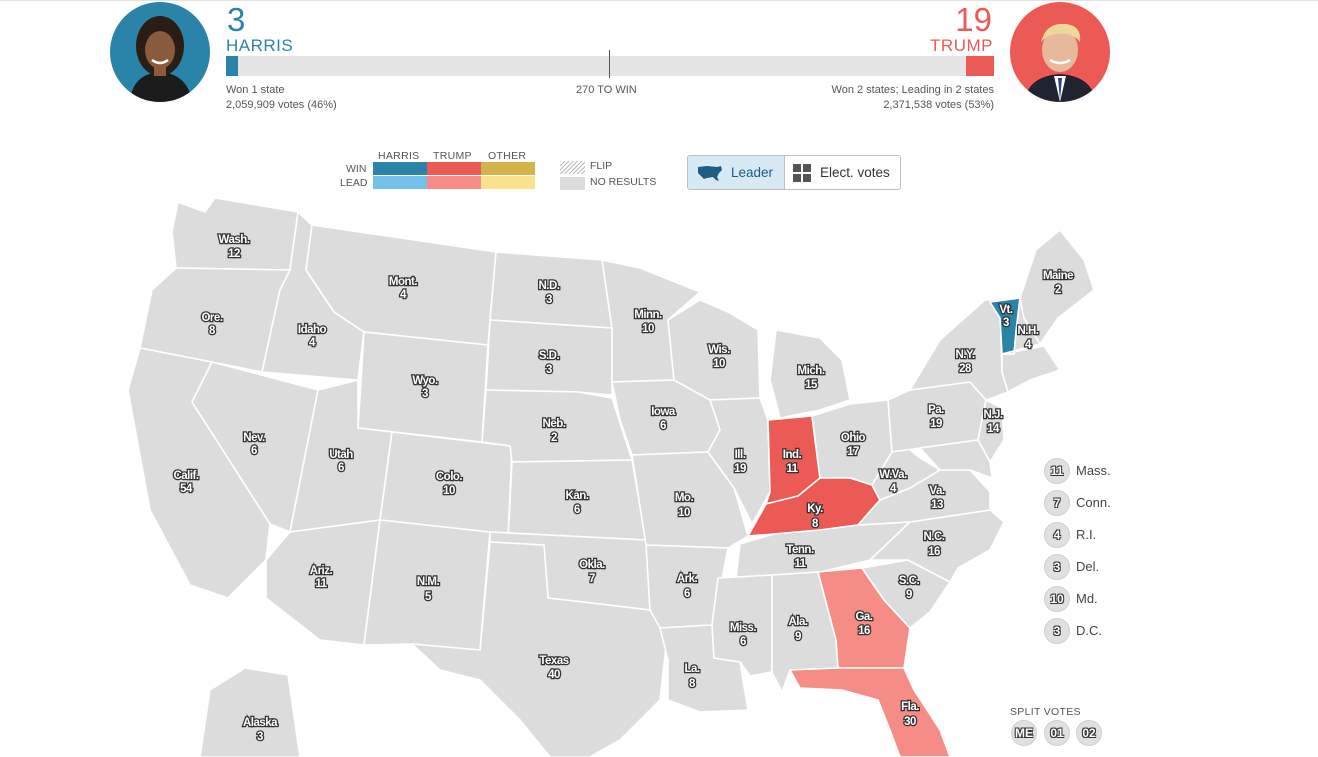  I want to click on label-wy: Wyo., so click(425, 381).